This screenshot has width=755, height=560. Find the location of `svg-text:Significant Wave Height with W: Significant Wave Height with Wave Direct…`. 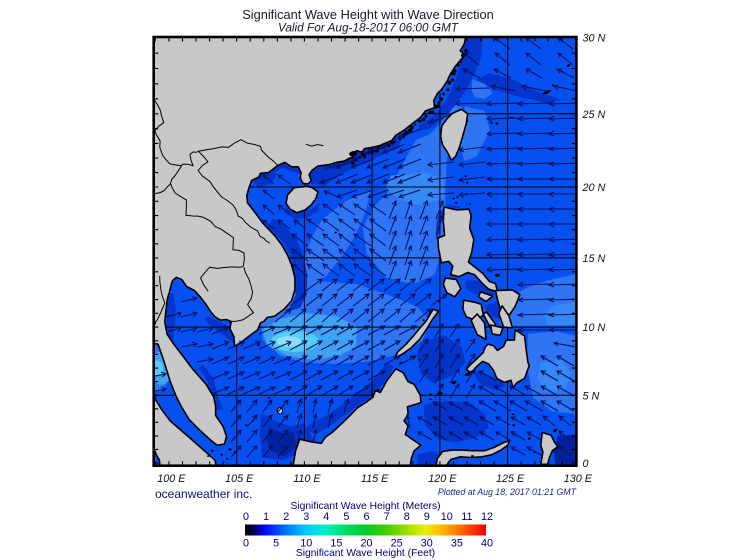

svg-text:Significant Wave Height with W: Significant Wave Height with Wave Direct… is located at coordinates (368, 14).